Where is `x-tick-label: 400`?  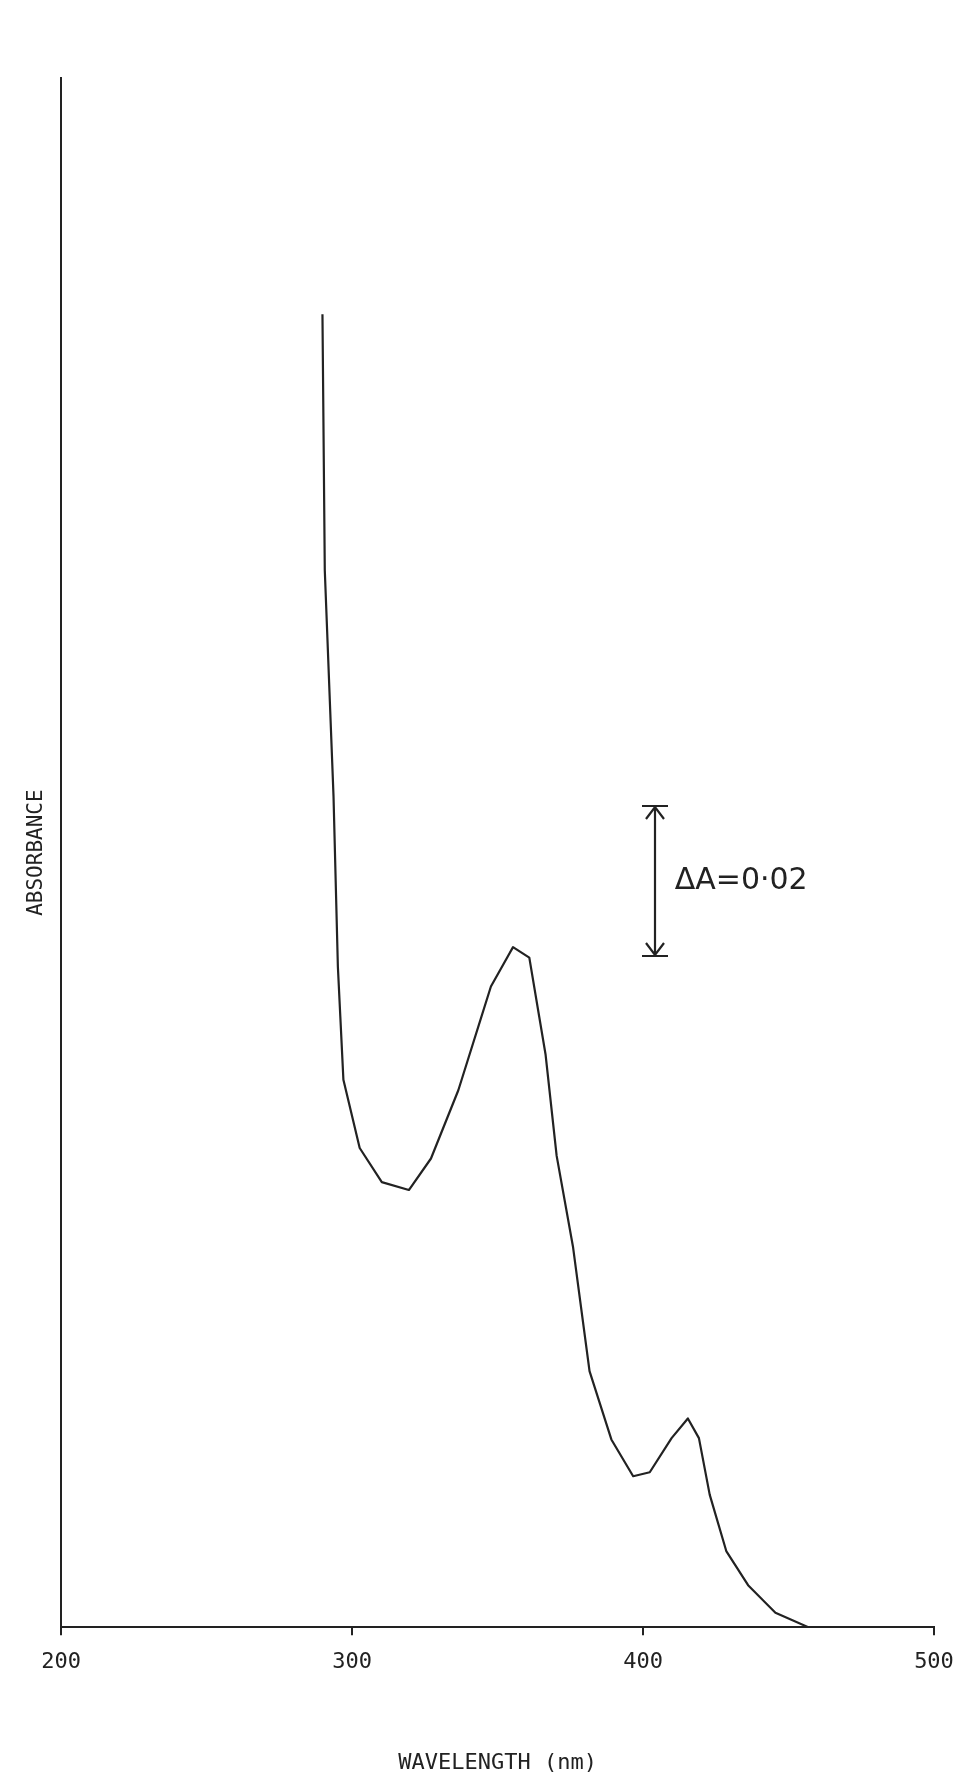
x-tick-label: 400 is located at coordinates (643, 1661).